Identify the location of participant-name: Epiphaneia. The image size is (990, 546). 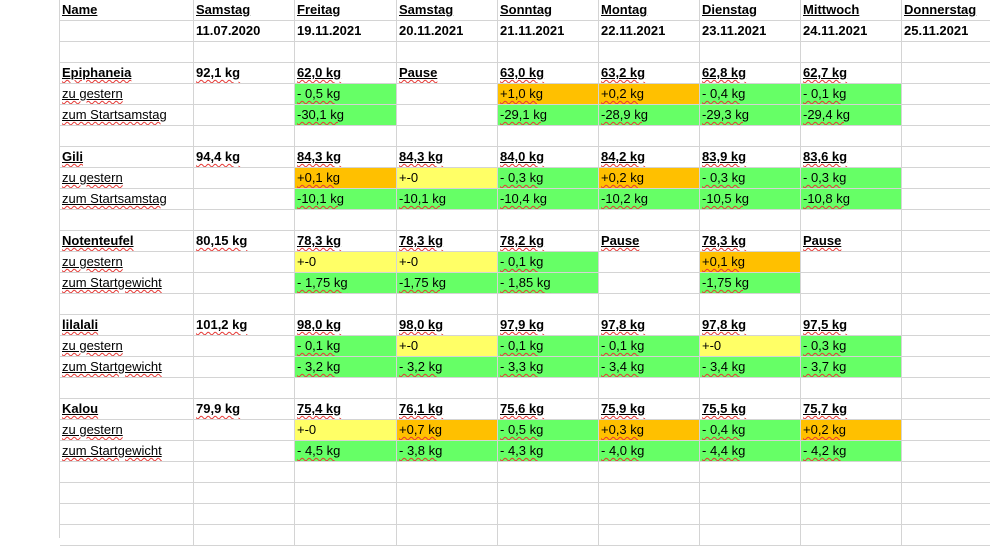
(127, 73).